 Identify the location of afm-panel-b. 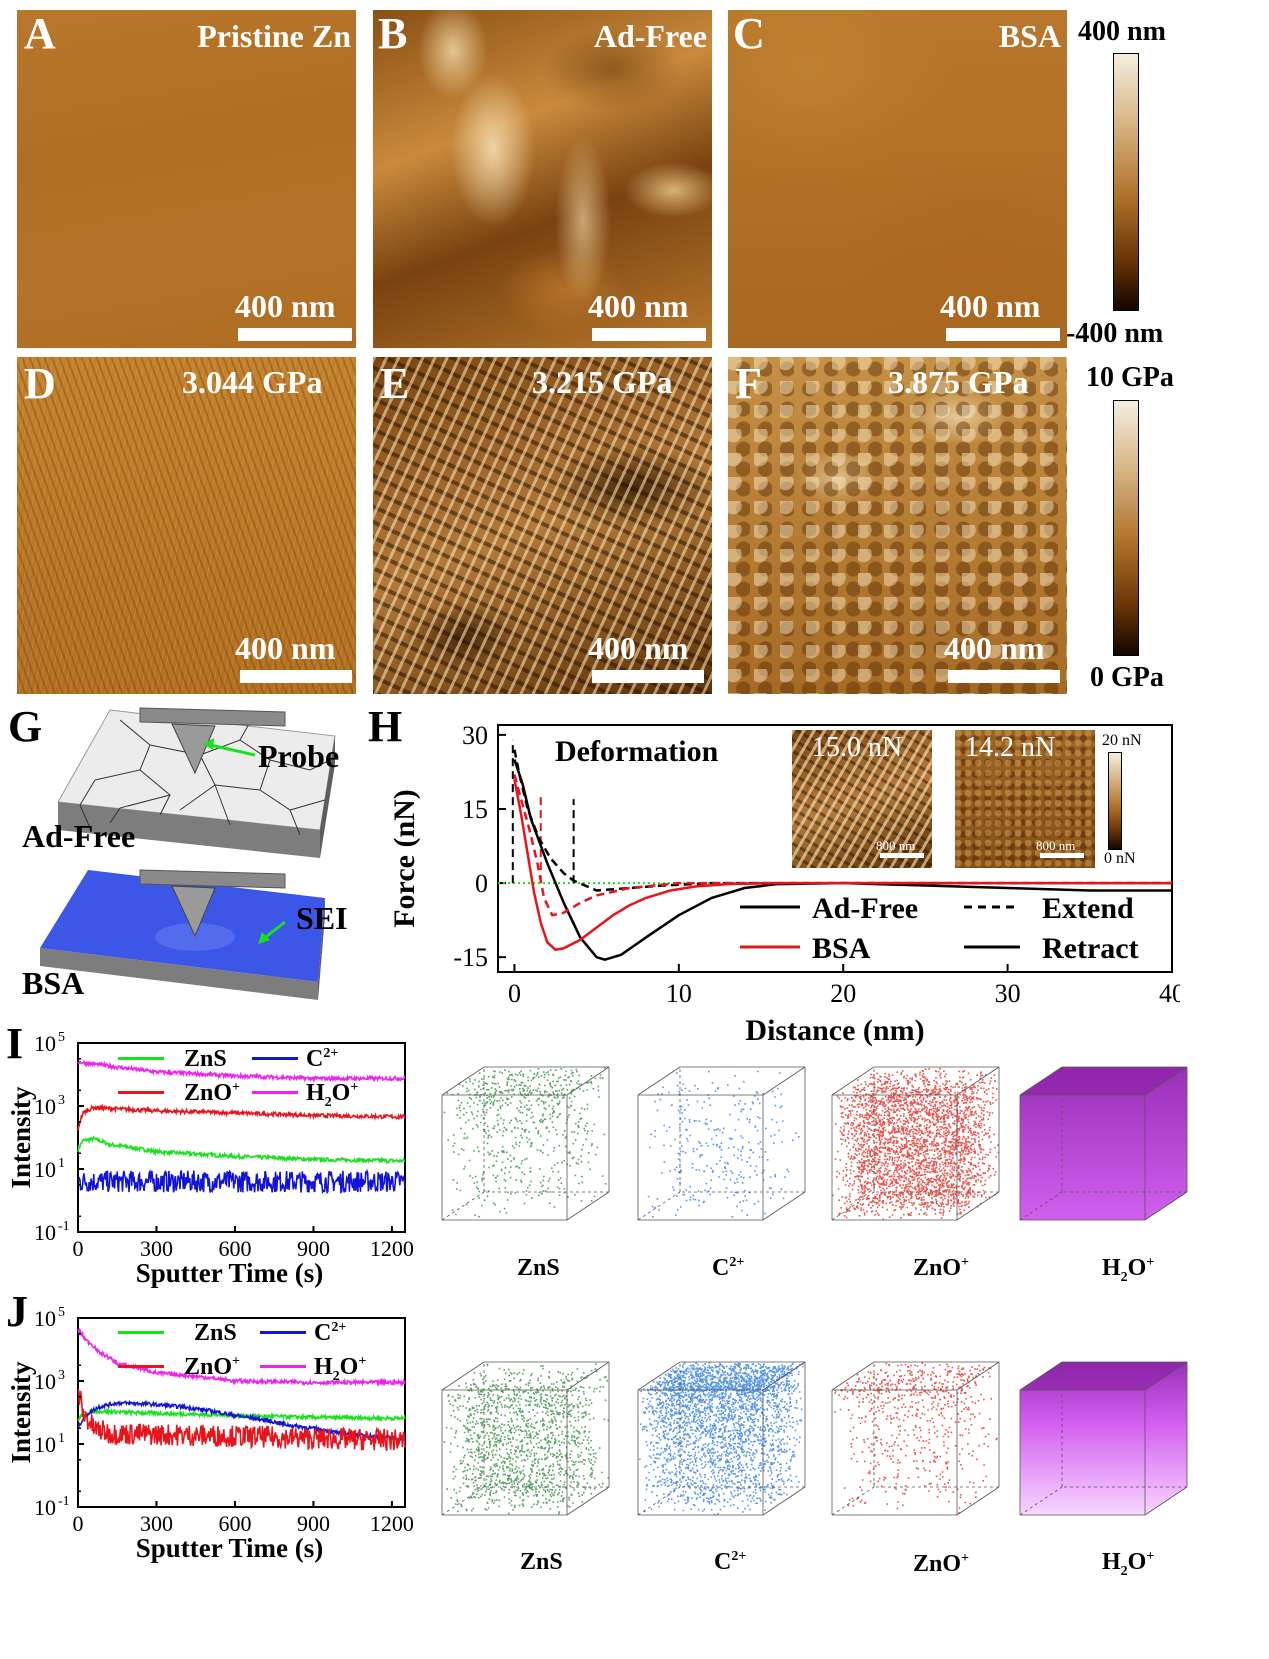
(542, 179).